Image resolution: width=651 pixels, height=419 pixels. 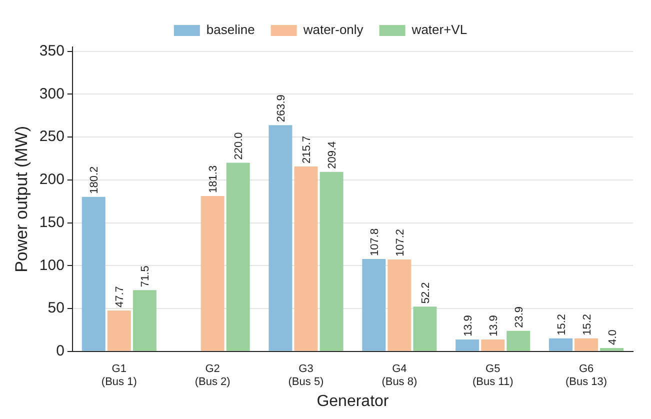 What do you see at coordinates (51, 51) in the screenshot?
I see `y-tick-label: 350` at bounding box center [51, 51].